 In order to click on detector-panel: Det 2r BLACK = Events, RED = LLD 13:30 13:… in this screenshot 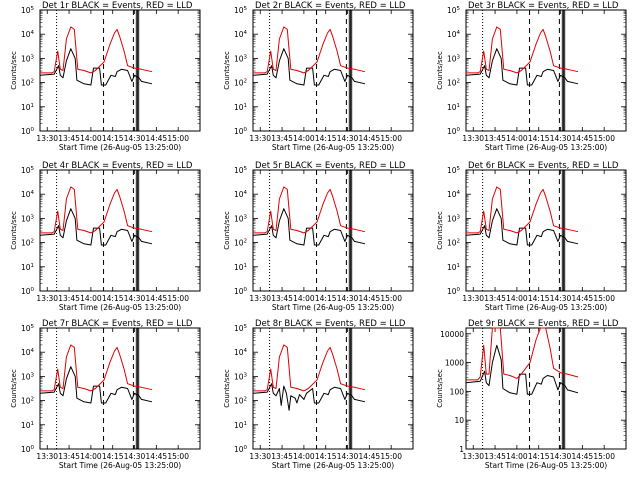, I will do `click(318, 76)`.